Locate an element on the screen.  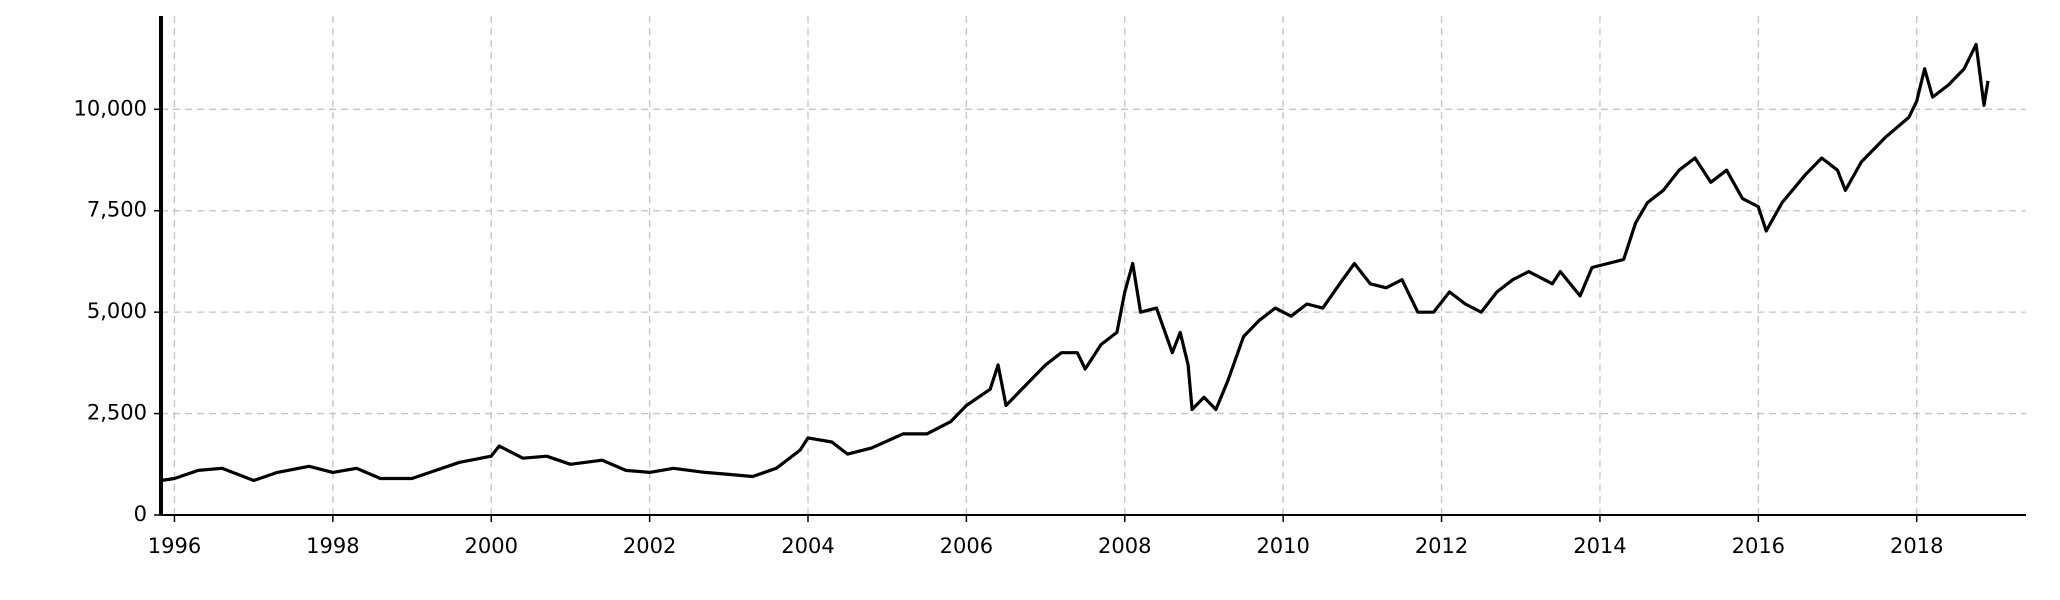
y-tick-label: 2,500 is located at coordinates (117, 413).